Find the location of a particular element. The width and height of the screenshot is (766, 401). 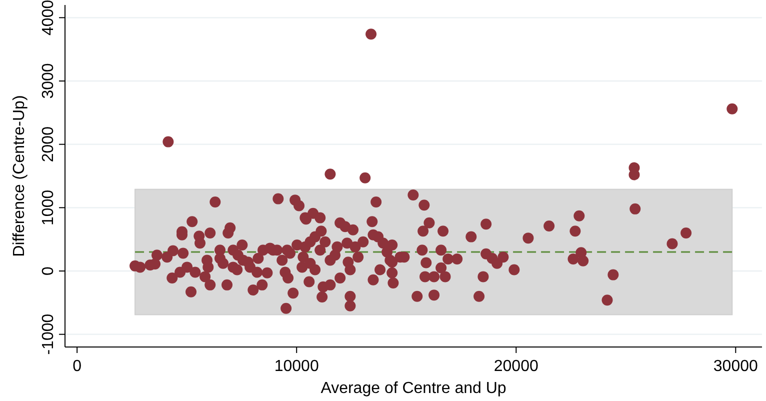

y-tick-label: 0 is located at coordinates (48, 271).